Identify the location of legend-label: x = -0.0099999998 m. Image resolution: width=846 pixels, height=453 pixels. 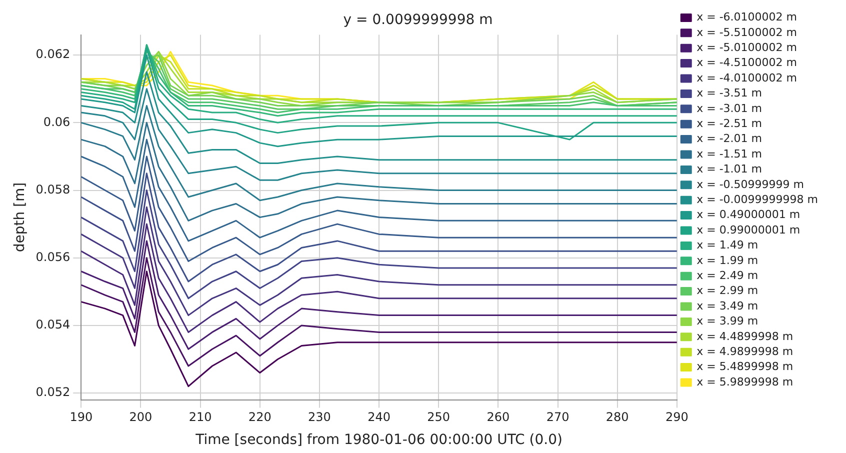
(757, 199).